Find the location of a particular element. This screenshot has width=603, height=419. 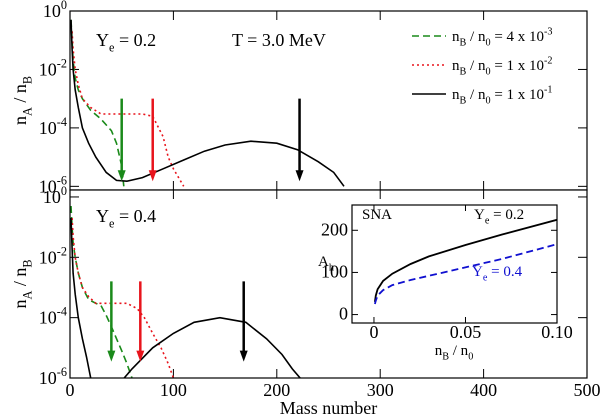

x-axis-label: Mass number is located at coordinates (329, 408).